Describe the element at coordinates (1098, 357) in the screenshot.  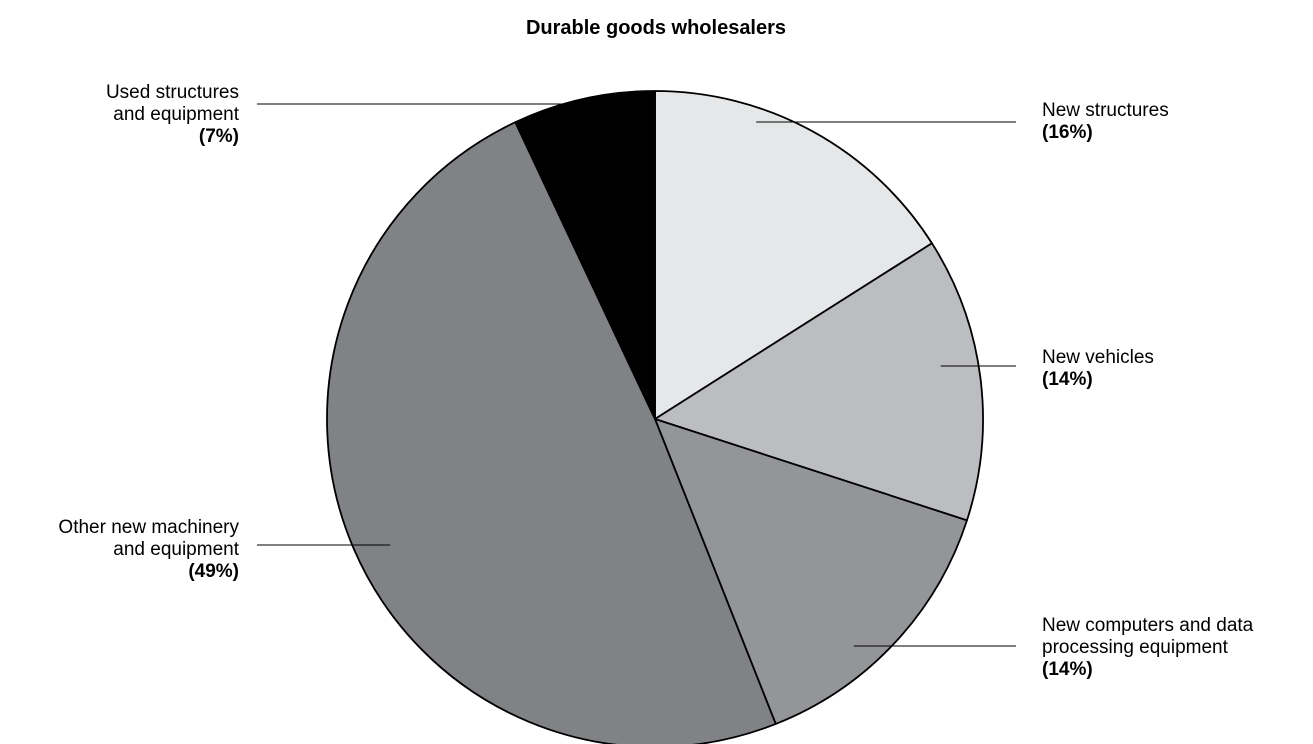
I see `slice-label: New vehicles` at that location.